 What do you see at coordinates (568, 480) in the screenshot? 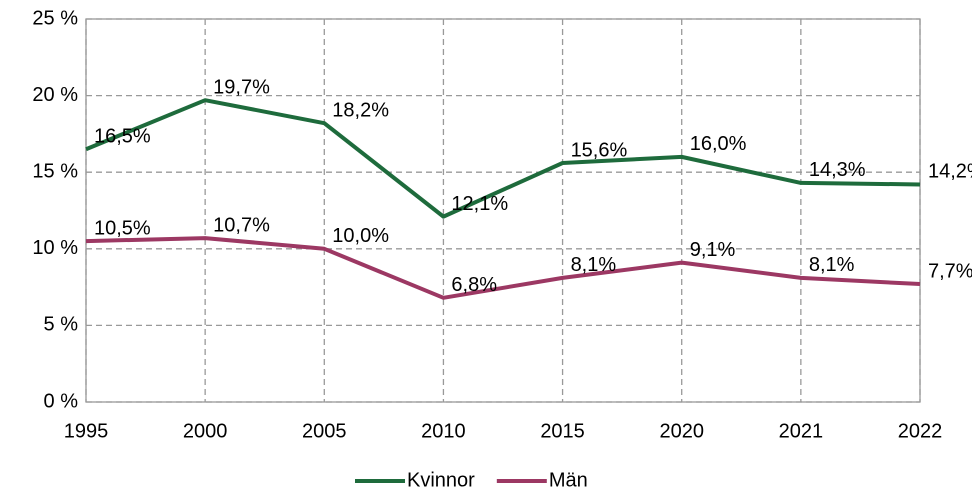
I see `legend-label: Män` at bounding box center [568, 480].